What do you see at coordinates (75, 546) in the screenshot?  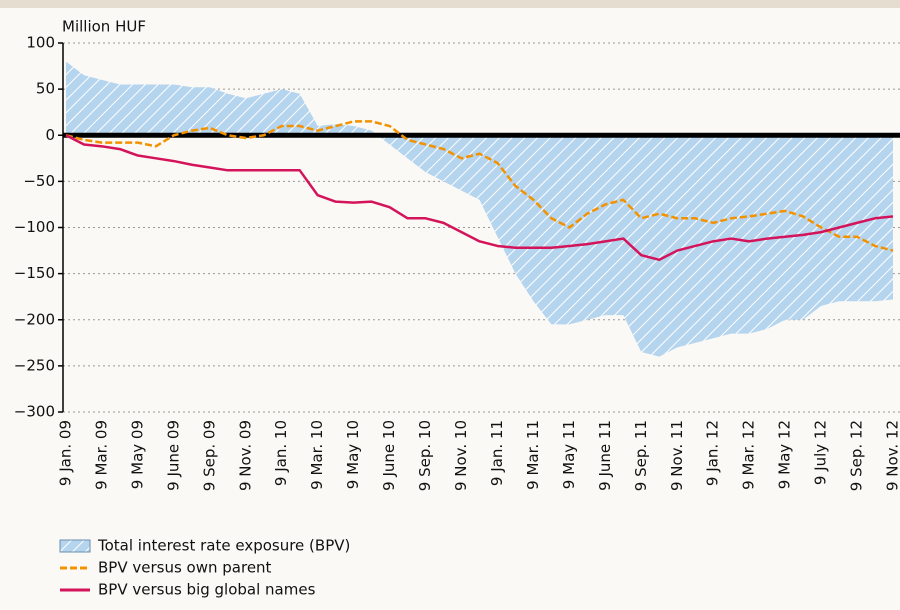 I see `legend-swatch` at bounding box center [75, 546].